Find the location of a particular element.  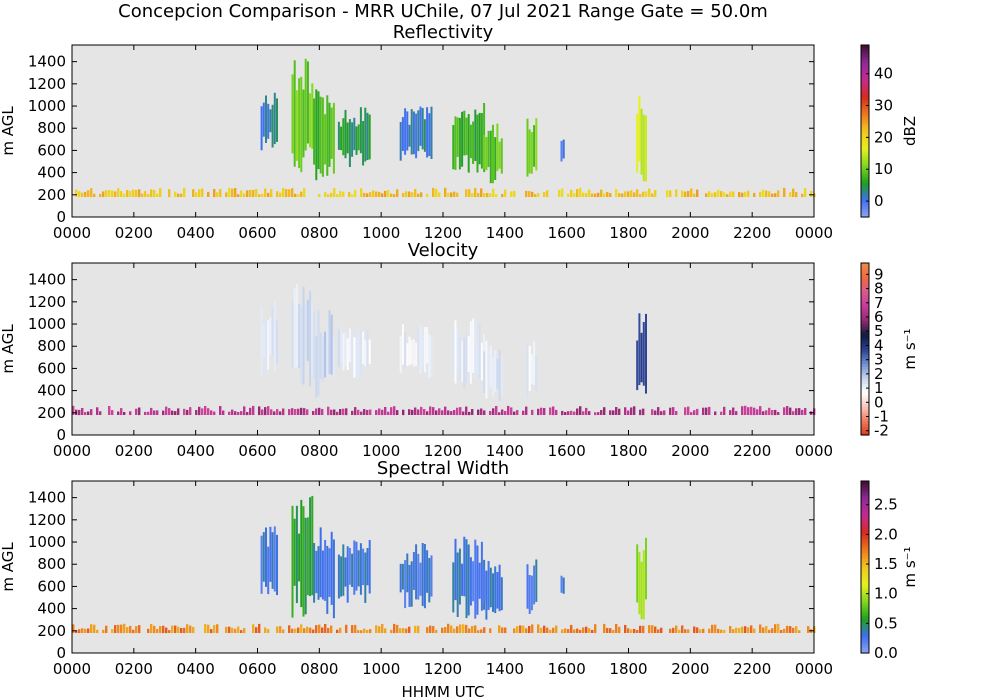

panel-title: Velocity is located at coordinates (443, 250).